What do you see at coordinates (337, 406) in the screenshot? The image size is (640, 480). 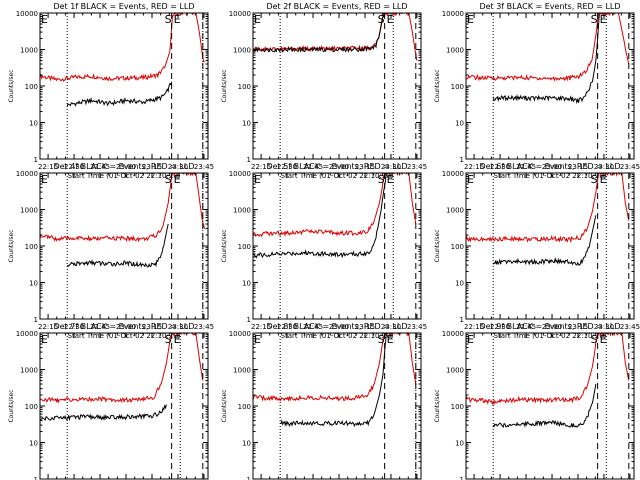 I see `plot-frame` at bounding box center [337, 406].